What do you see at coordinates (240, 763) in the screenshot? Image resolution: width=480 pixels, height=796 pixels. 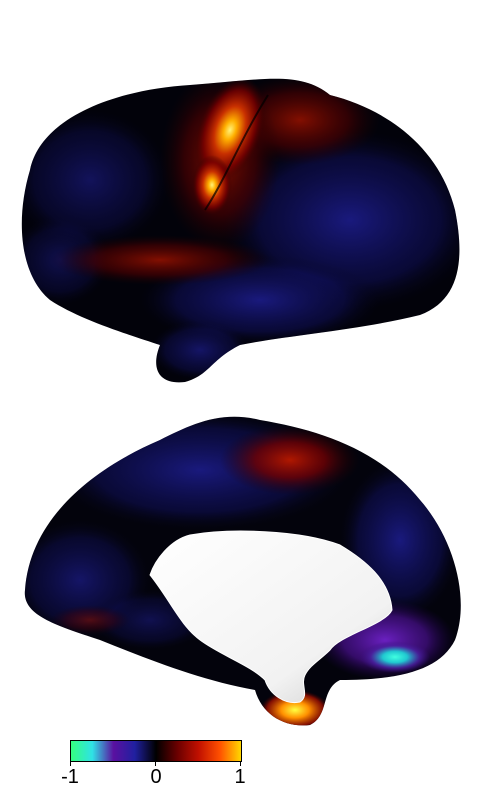 I see `colorbar-tick-max` at bounding box center [240, 763].